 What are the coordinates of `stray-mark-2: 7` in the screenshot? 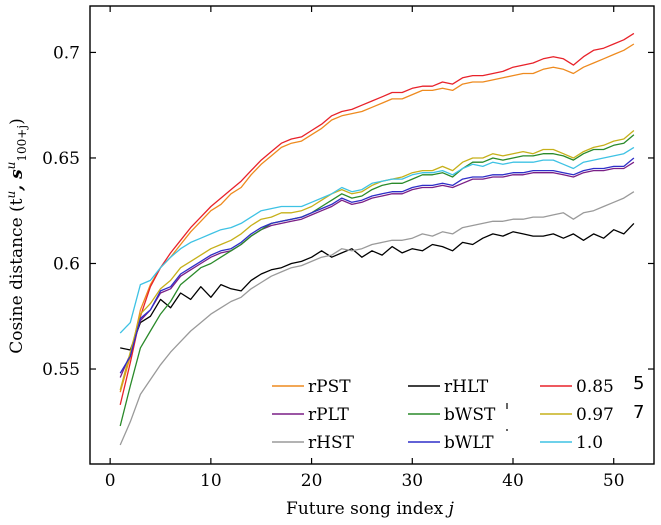 It's located at (638, 412).